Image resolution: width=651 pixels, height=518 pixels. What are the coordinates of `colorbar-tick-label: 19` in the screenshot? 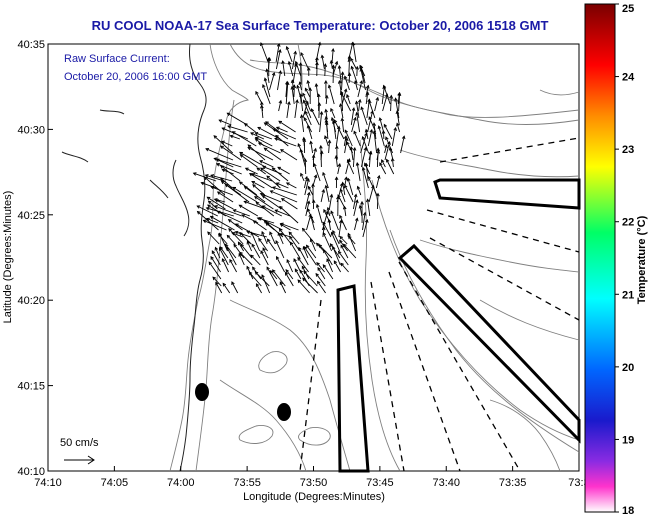 It's located at (628, 440).